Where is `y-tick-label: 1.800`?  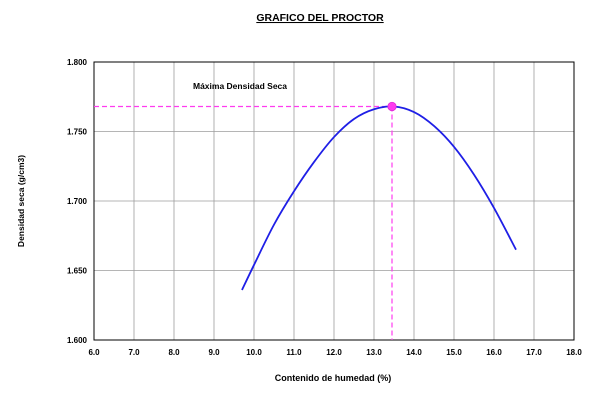
y-tick-label: 1.800 is located at coordinates (77, 62).